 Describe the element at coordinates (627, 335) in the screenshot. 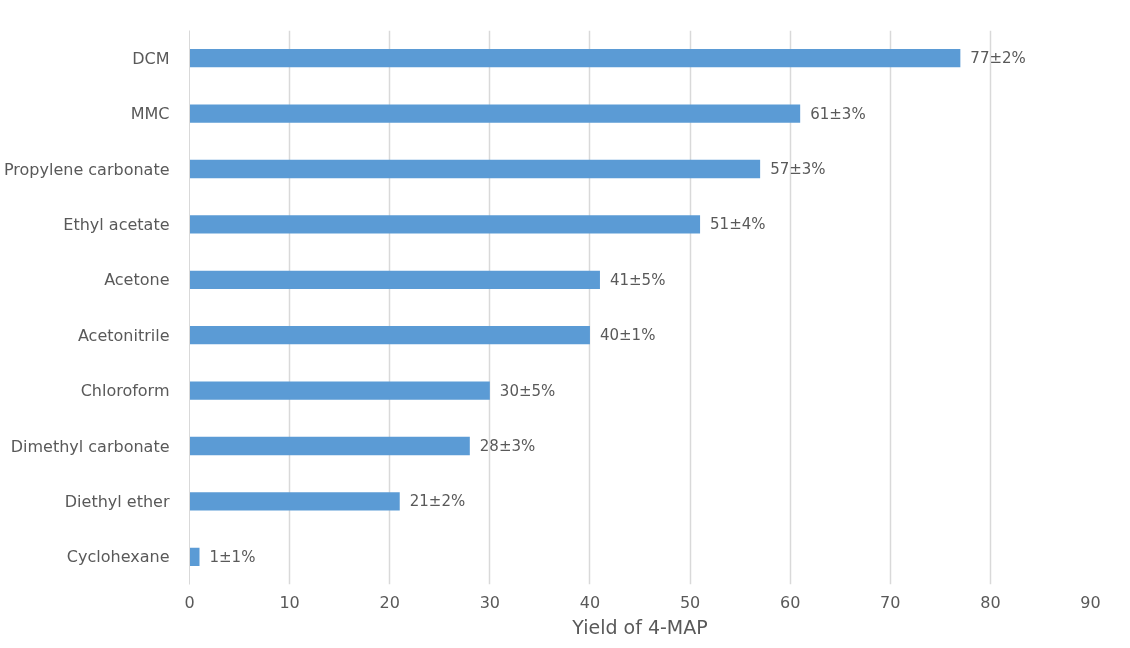

I see `data-label: 40±1%` at that location.